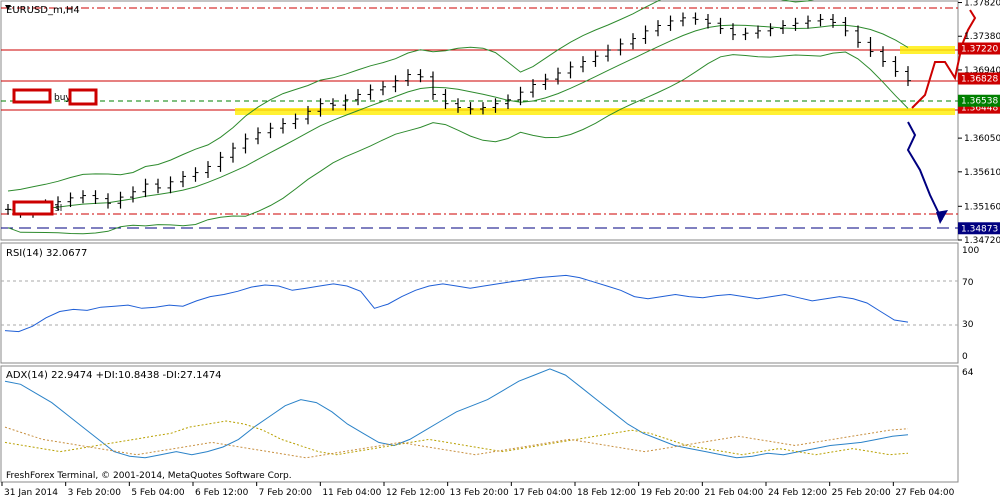 The image size is (1000, 500). What do you see at coordinates (158, 493) in the screenshot?
I see `time-axis-label: 5 Feb 04:00` at bounding box center [158, 493].